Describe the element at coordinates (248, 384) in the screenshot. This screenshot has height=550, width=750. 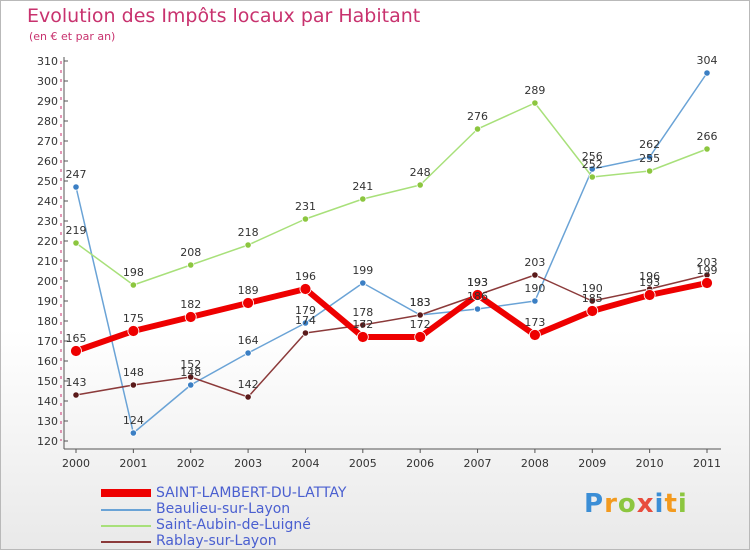
I see `data-label: 142` at that location.